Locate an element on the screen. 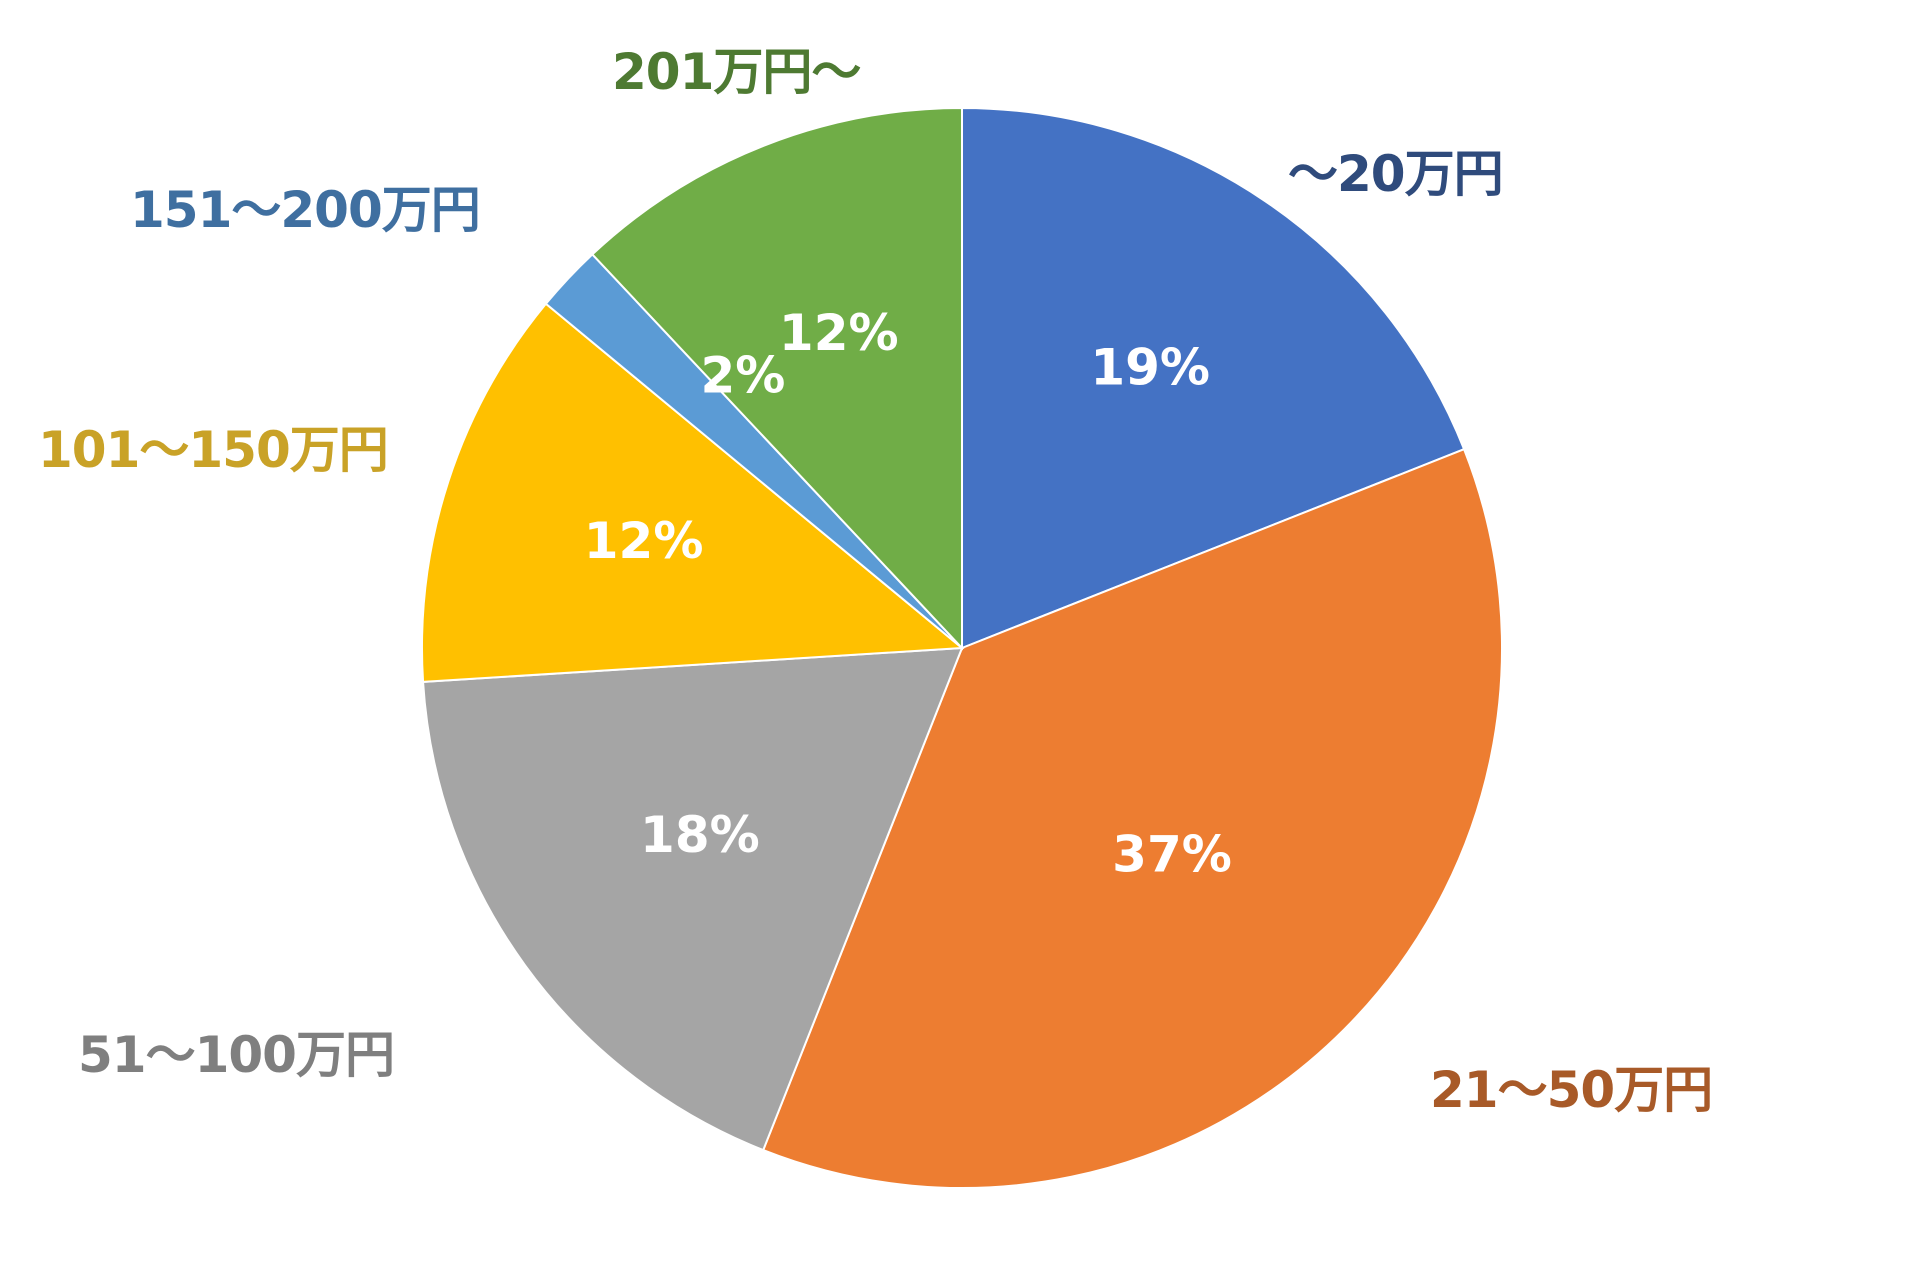  pct-label-0-20: 19% is located at coordinates (1150, 368).